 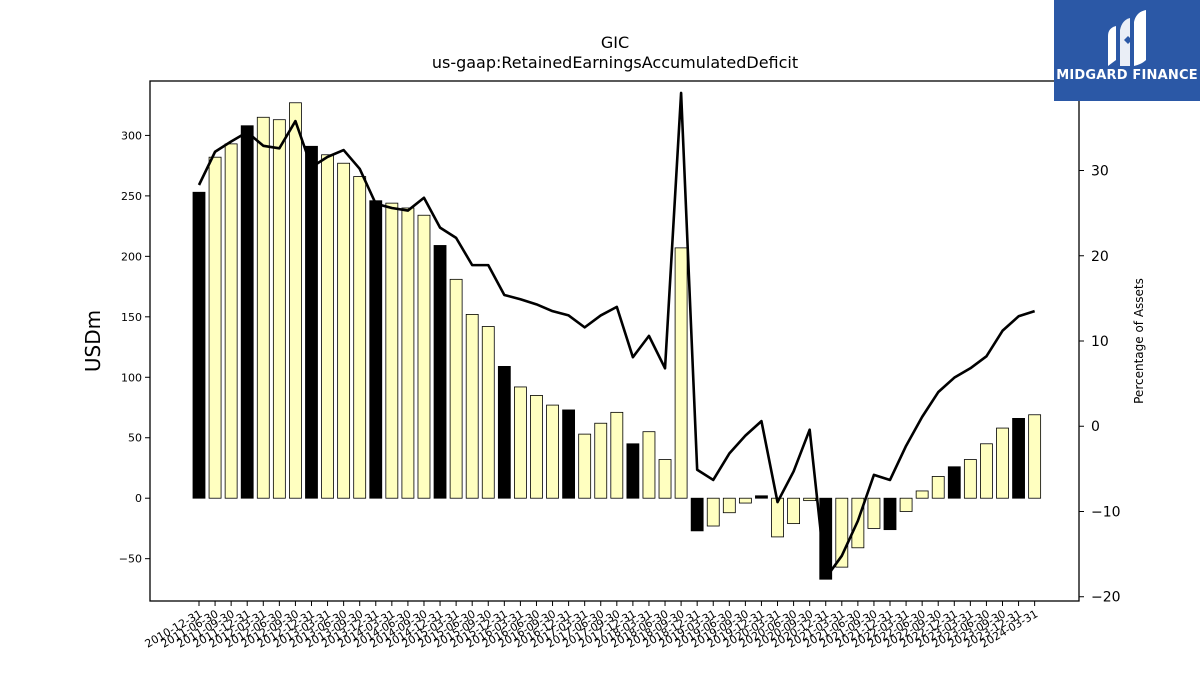 I want to click on midgard-finance-logo: MIDGARD FINANCE, so click(x=1127, y=50).